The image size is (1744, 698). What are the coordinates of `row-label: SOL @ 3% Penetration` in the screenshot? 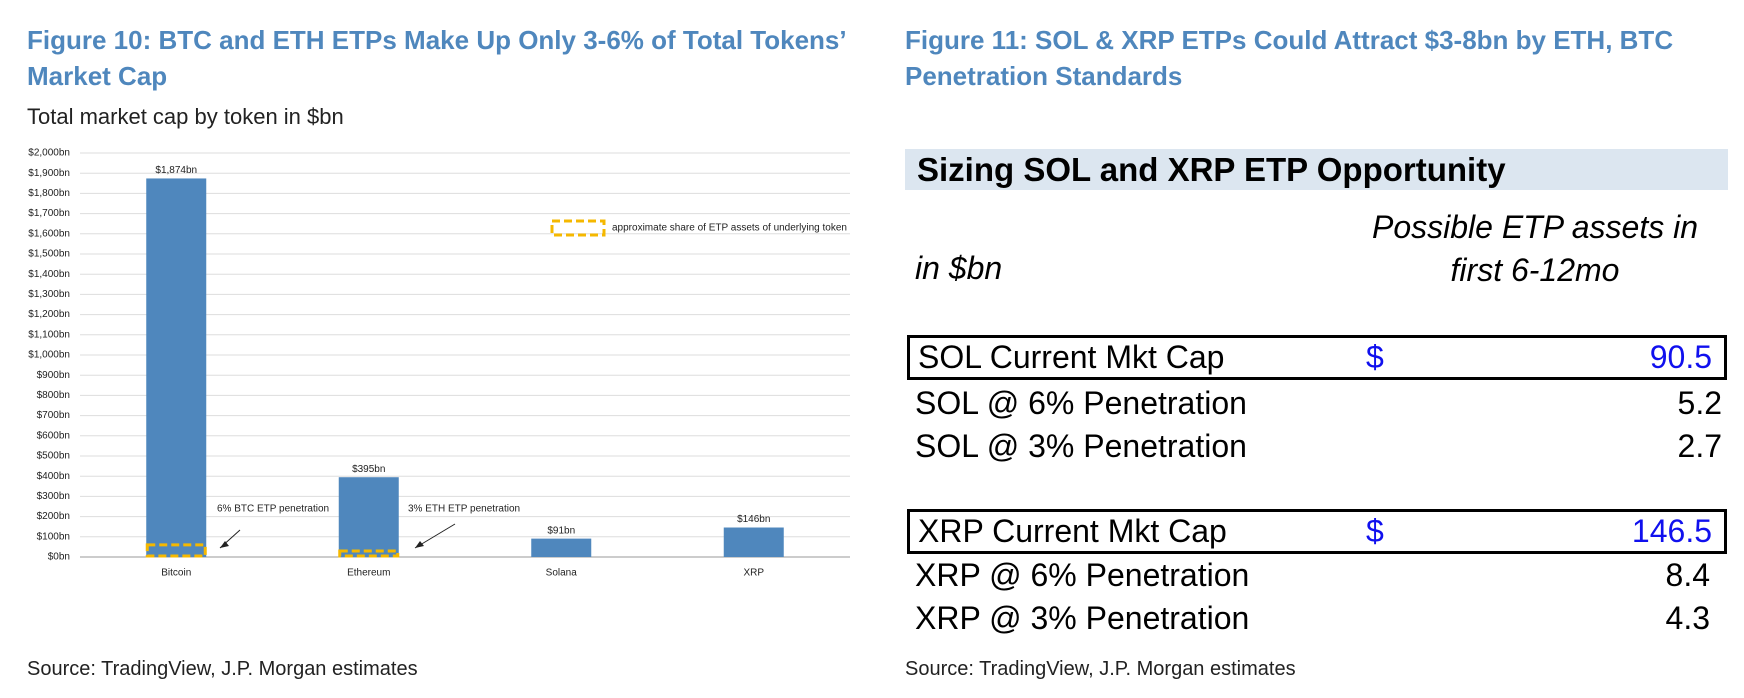 It's located at (1081, 446).